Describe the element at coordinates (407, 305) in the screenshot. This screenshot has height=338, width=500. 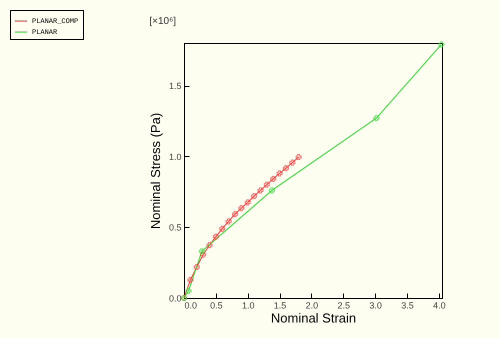
I see `x-tick-label: 3.5` at that location.